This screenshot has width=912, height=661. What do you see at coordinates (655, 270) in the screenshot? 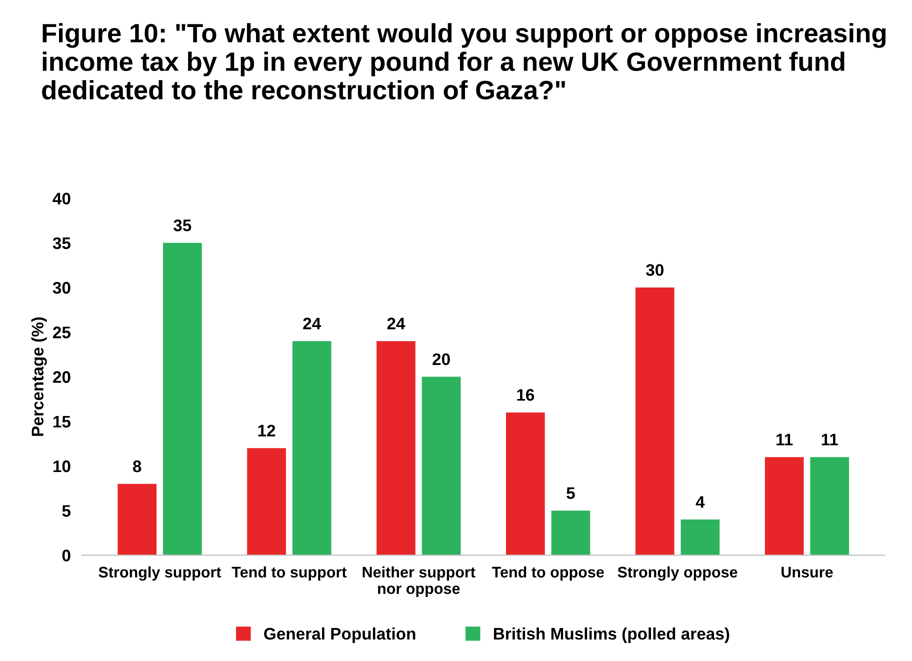
I see `data-label: 30` at bounding box center [655, 270].